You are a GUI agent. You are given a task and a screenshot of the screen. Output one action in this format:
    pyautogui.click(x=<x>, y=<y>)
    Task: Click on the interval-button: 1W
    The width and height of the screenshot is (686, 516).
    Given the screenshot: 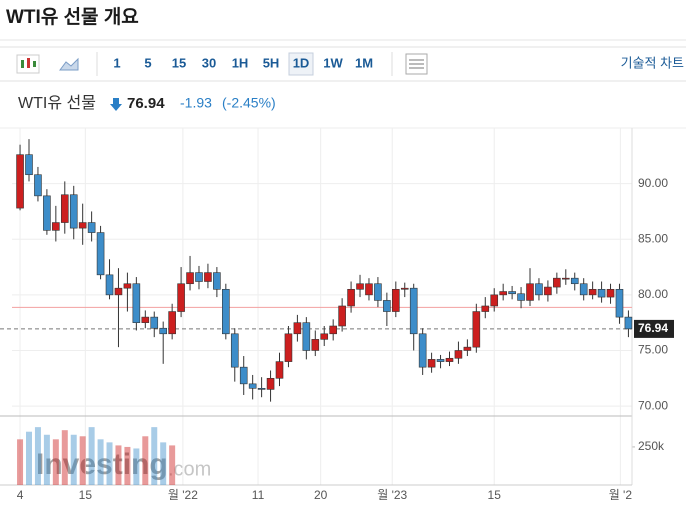 What is the action you would take?
    pyautogui.click(x=333, y=62)
    